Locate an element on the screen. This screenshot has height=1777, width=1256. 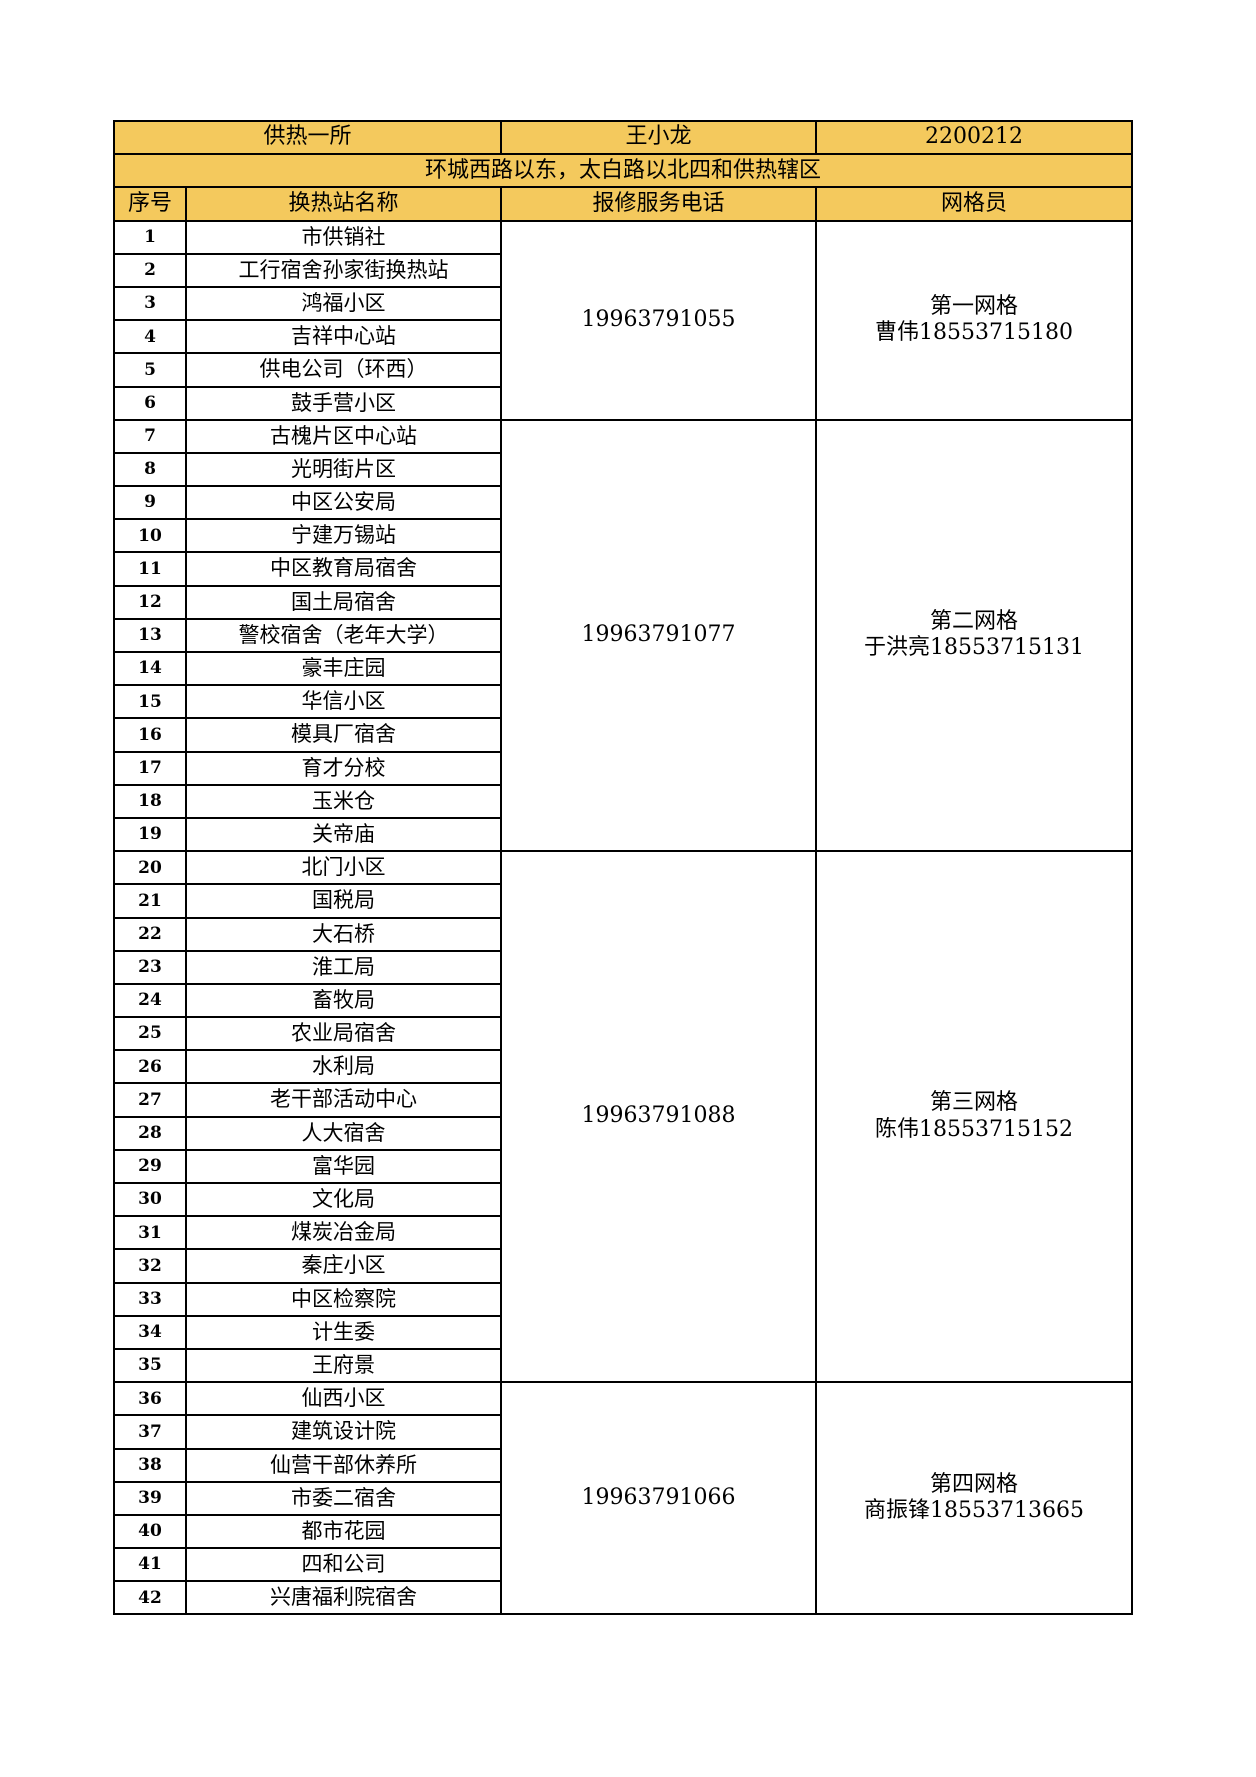
table-row: 40 都市花园 is located at coordinates (622, 1531).